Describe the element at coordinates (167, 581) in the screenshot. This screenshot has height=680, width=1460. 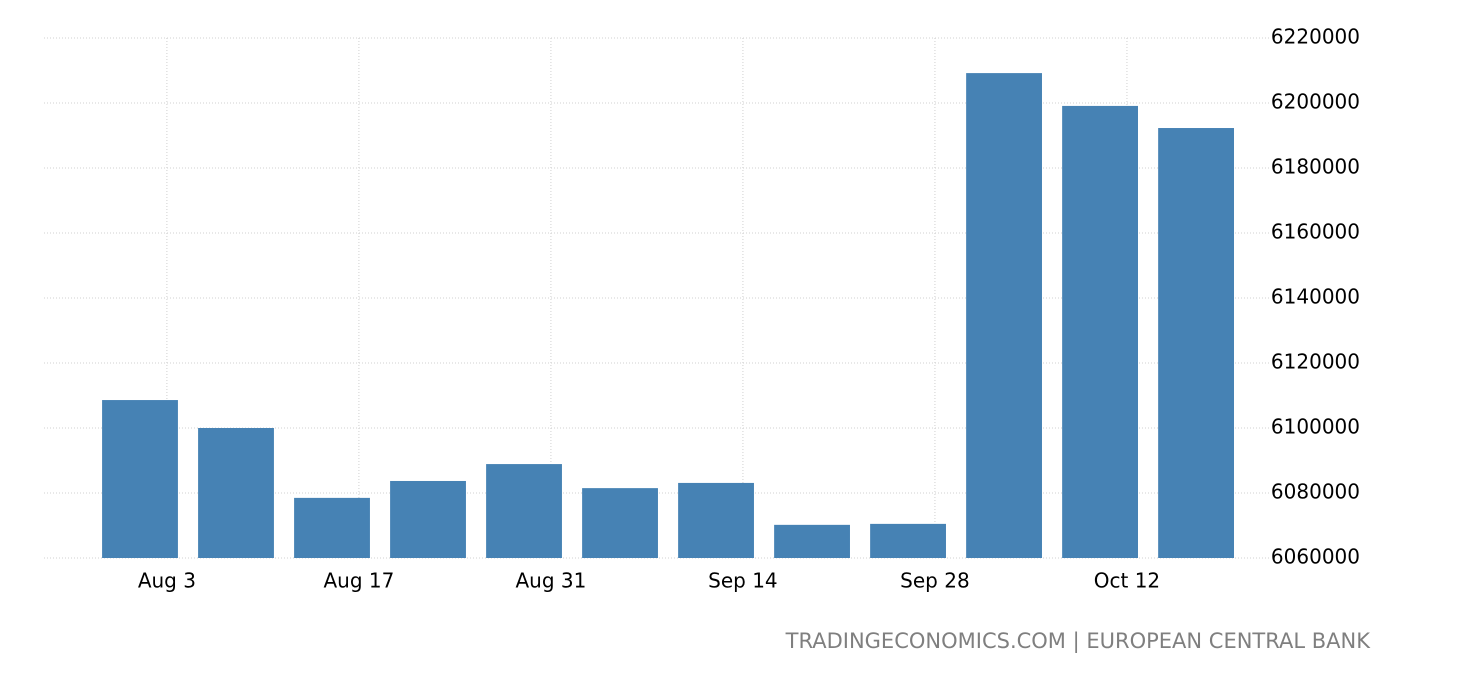
I see `x-tick-label: Aug 3` at that location.